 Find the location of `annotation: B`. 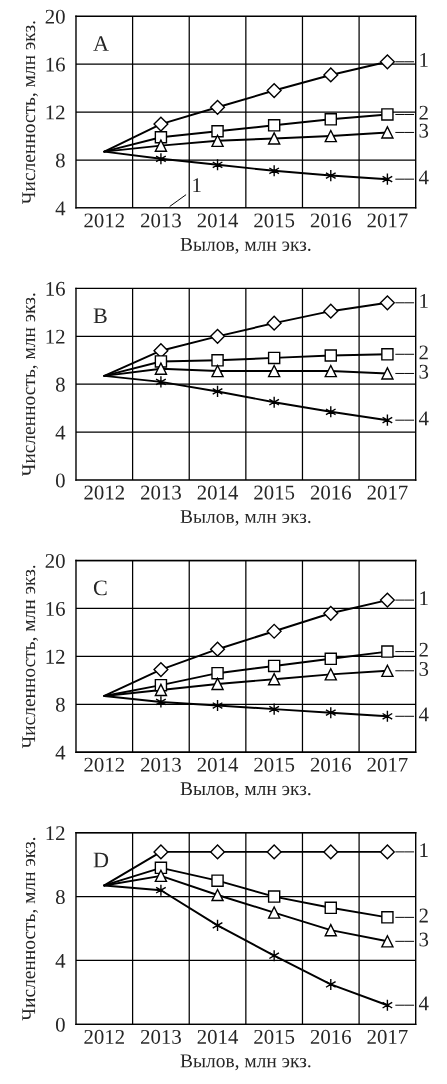

annotation: B is located at coordinates (100, 316).